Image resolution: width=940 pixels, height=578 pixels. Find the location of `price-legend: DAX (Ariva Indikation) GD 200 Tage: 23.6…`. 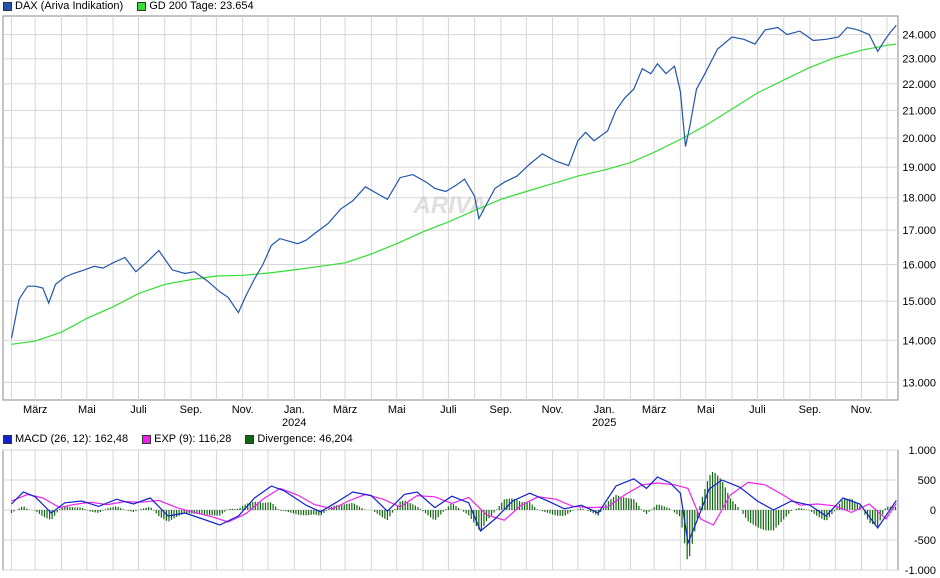

price-legend: DAX (Ariva Indikation) GD 200 Tage: 23.6… is located at coordinates (135, 6).